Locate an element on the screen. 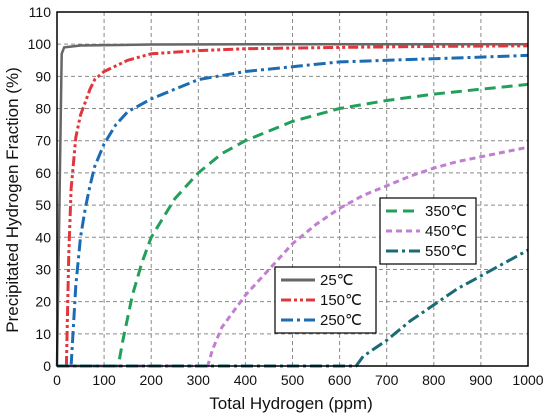 This screenshot has height=418, width=550. y-tick-label: 80 is located at coordinates (43, 109).